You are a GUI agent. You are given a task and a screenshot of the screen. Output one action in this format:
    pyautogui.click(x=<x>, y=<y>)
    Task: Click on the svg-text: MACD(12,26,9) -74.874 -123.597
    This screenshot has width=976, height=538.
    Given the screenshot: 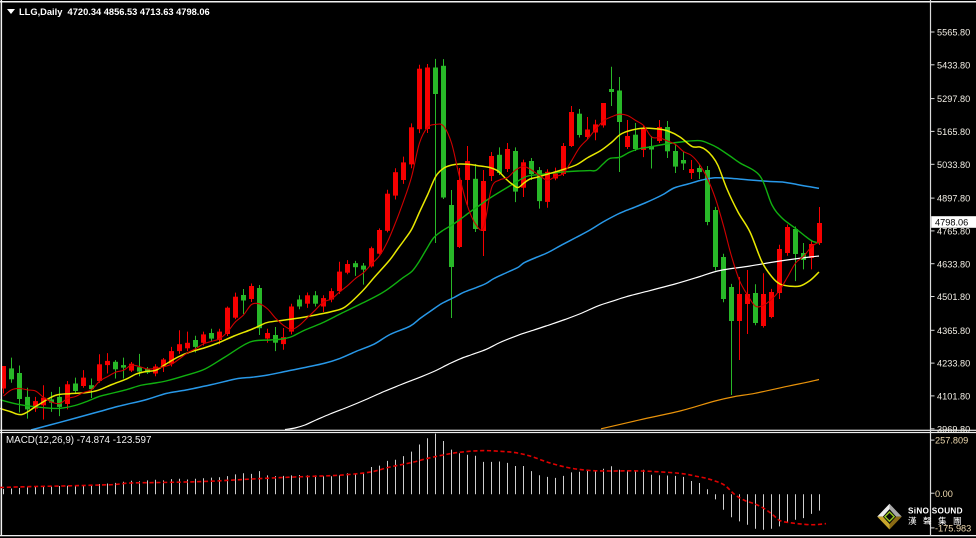 What is the action you would take?
    pyautogui.click(x=78, y=440)
    